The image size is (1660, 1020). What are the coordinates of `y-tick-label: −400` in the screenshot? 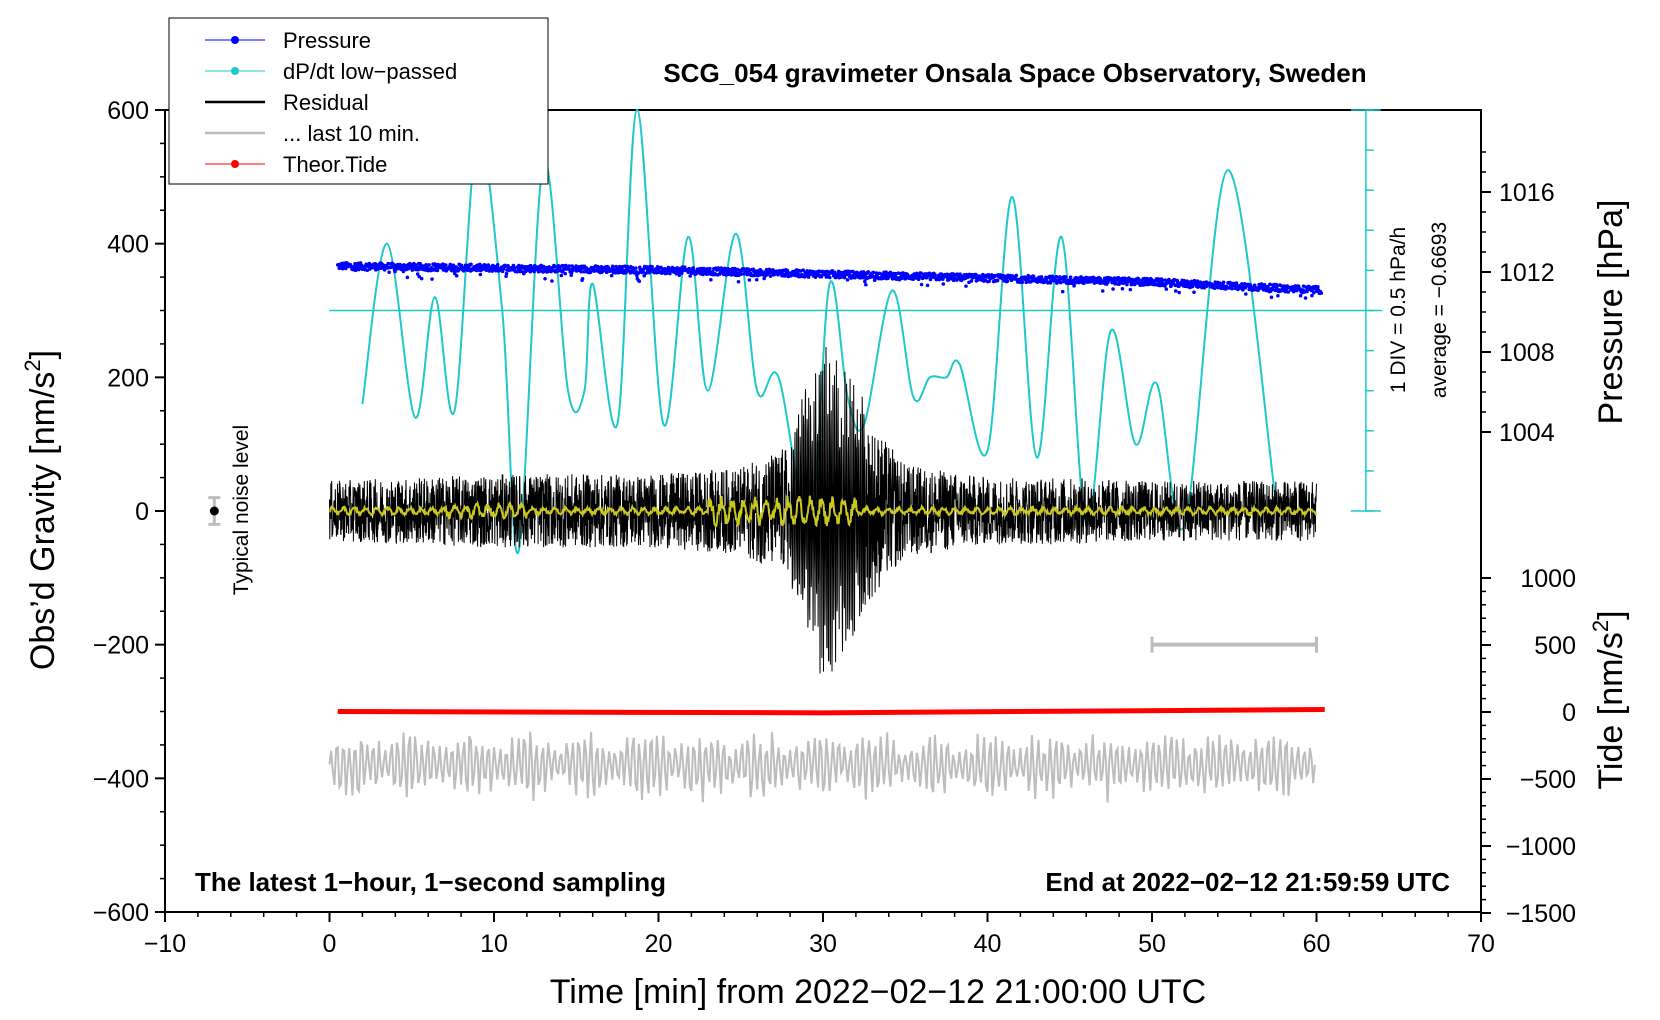 It's located at (121, 779).